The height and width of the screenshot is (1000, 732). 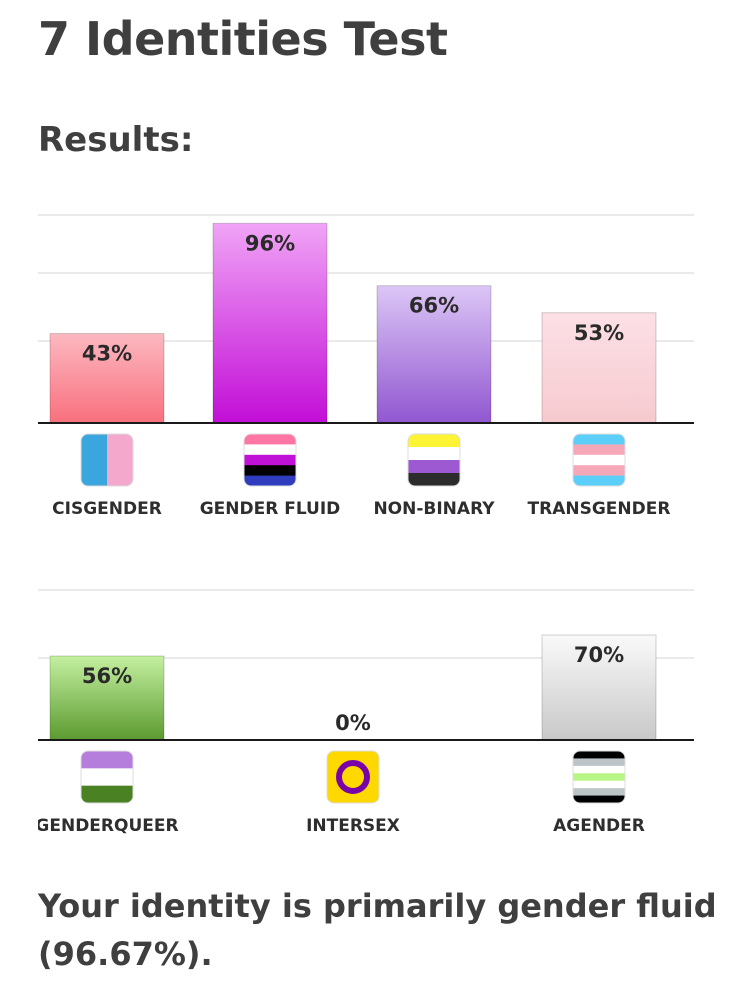 I want to click on category-label: INTERSEX, so click(x=353, y=826).